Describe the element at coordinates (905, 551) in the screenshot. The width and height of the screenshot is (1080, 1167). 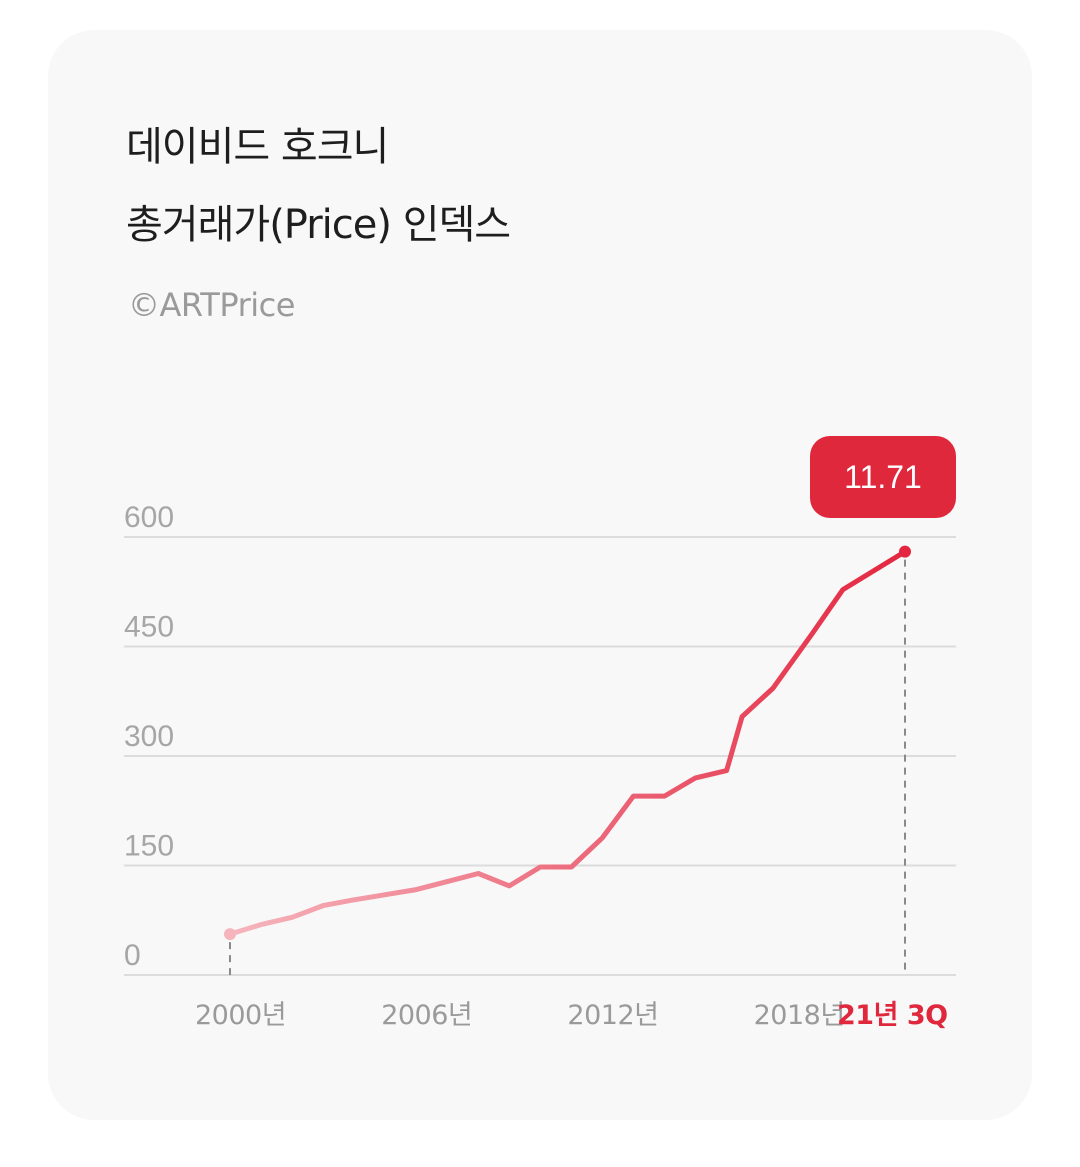
I see `end-point` at that location.